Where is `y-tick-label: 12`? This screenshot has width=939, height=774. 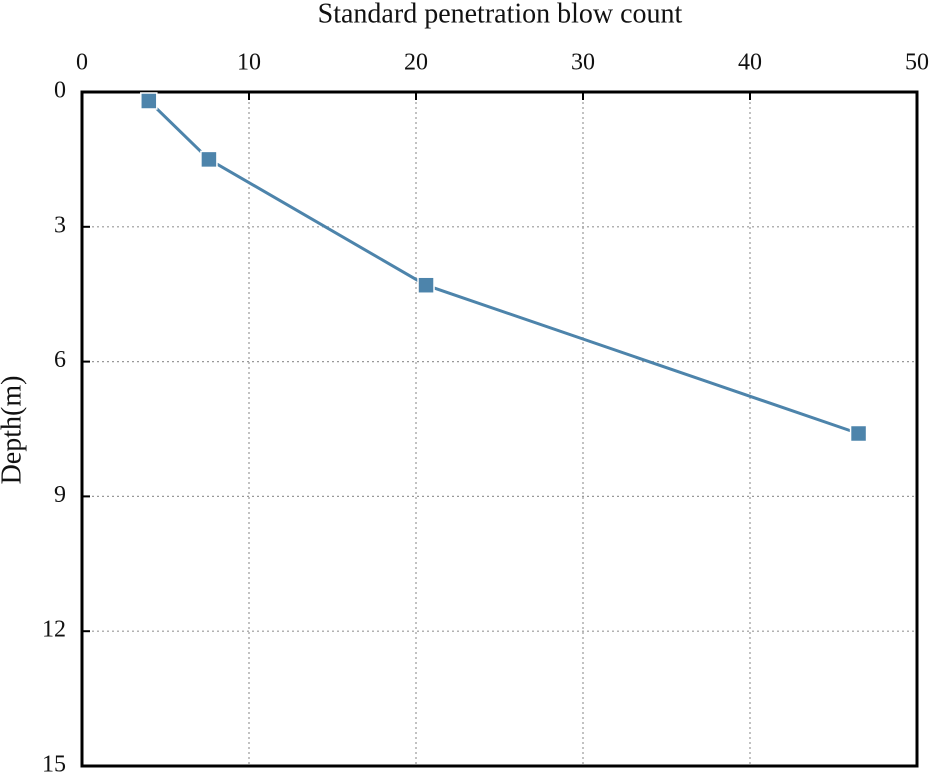
y-tick-label: 12 is located at coordinates (54, 630).